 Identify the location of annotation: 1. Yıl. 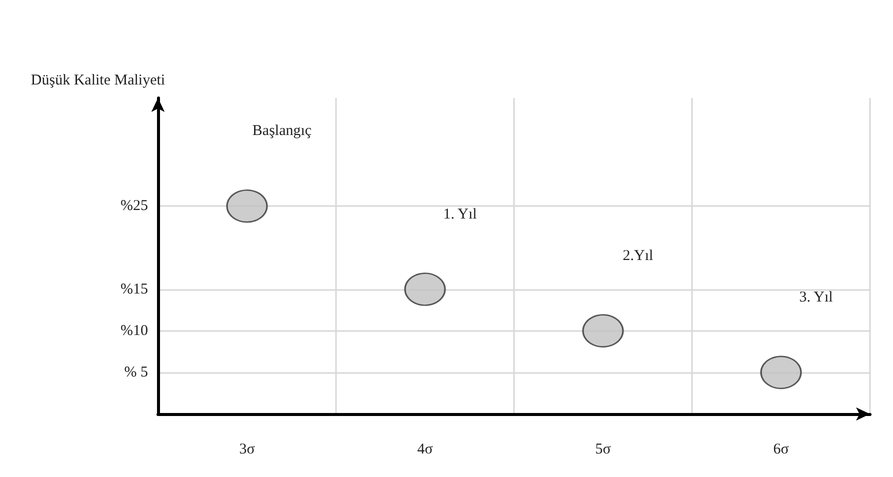
(460, 214).